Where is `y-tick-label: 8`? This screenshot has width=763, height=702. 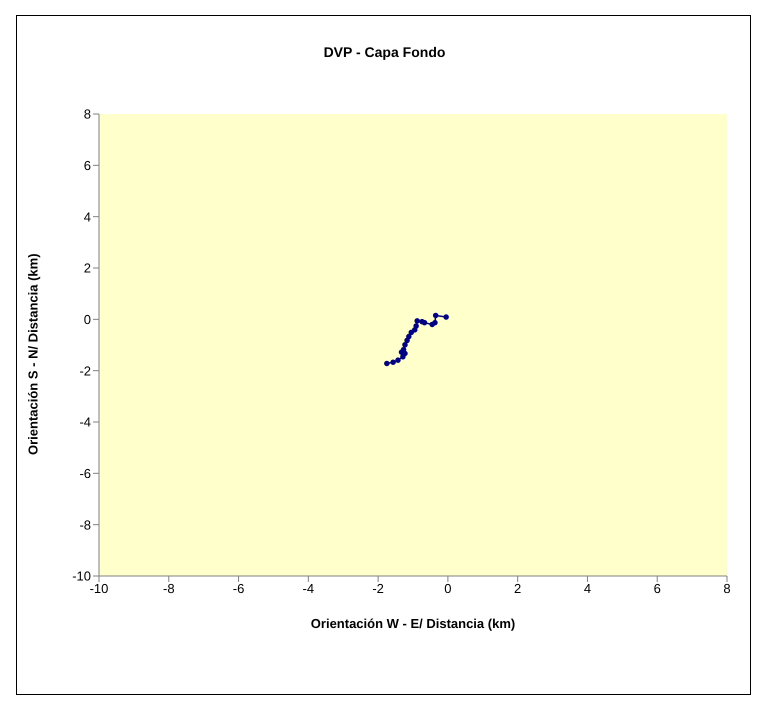 y-tick-label: 8 is located at coordinates (87, 114).